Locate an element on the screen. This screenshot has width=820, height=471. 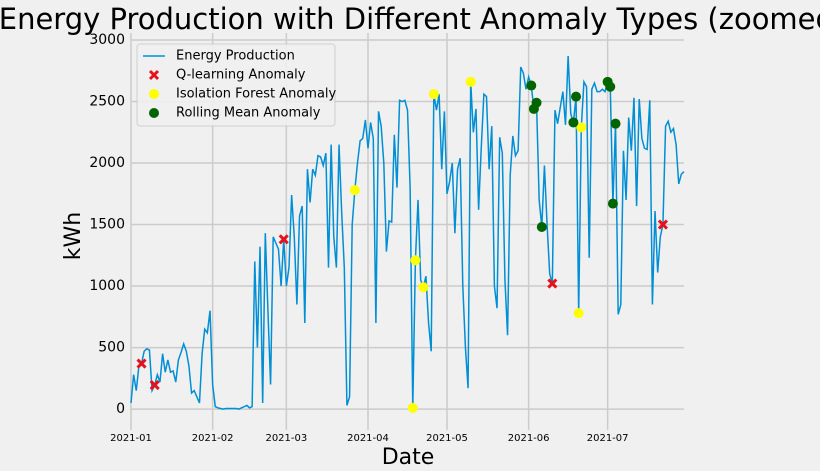
x-tick-label: 2021-03 is located at coordinates (286, 438).